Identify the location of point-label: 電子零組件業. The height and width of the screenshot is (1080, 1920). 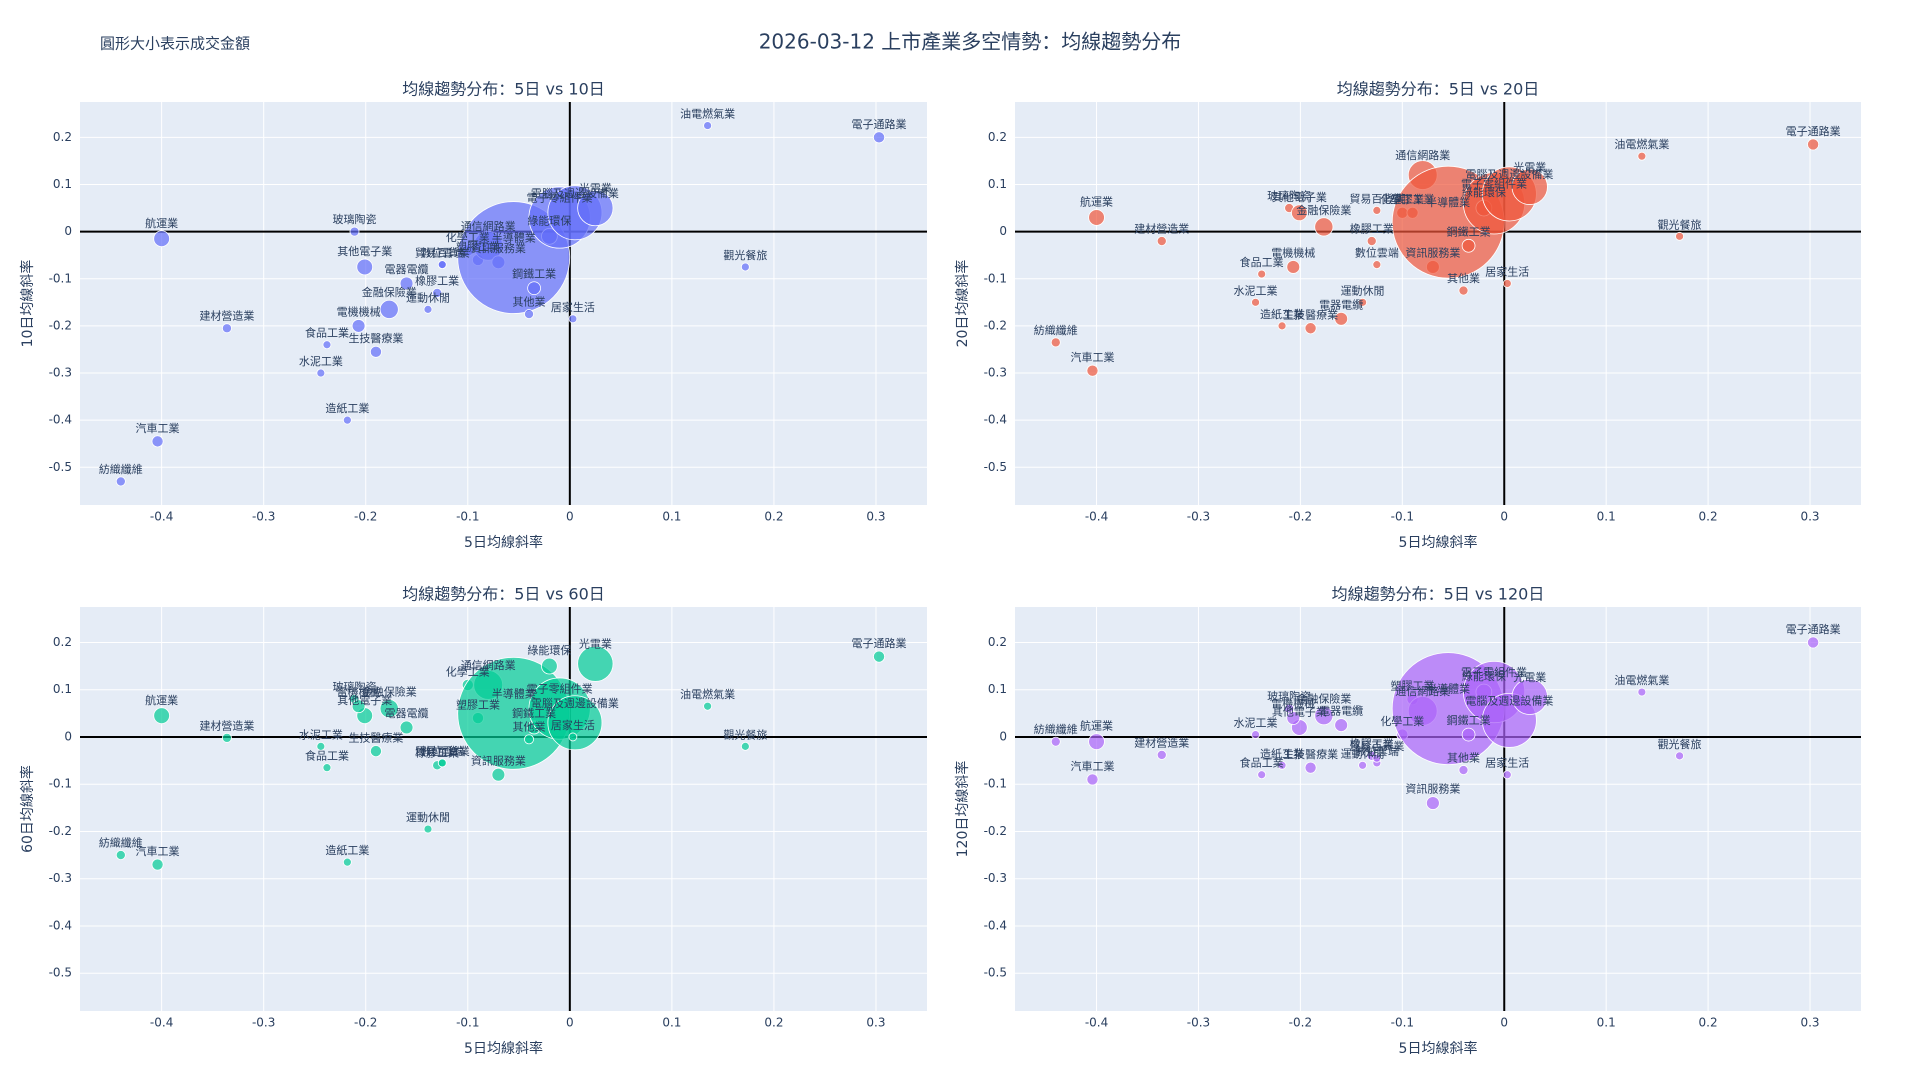
(1494, 672).